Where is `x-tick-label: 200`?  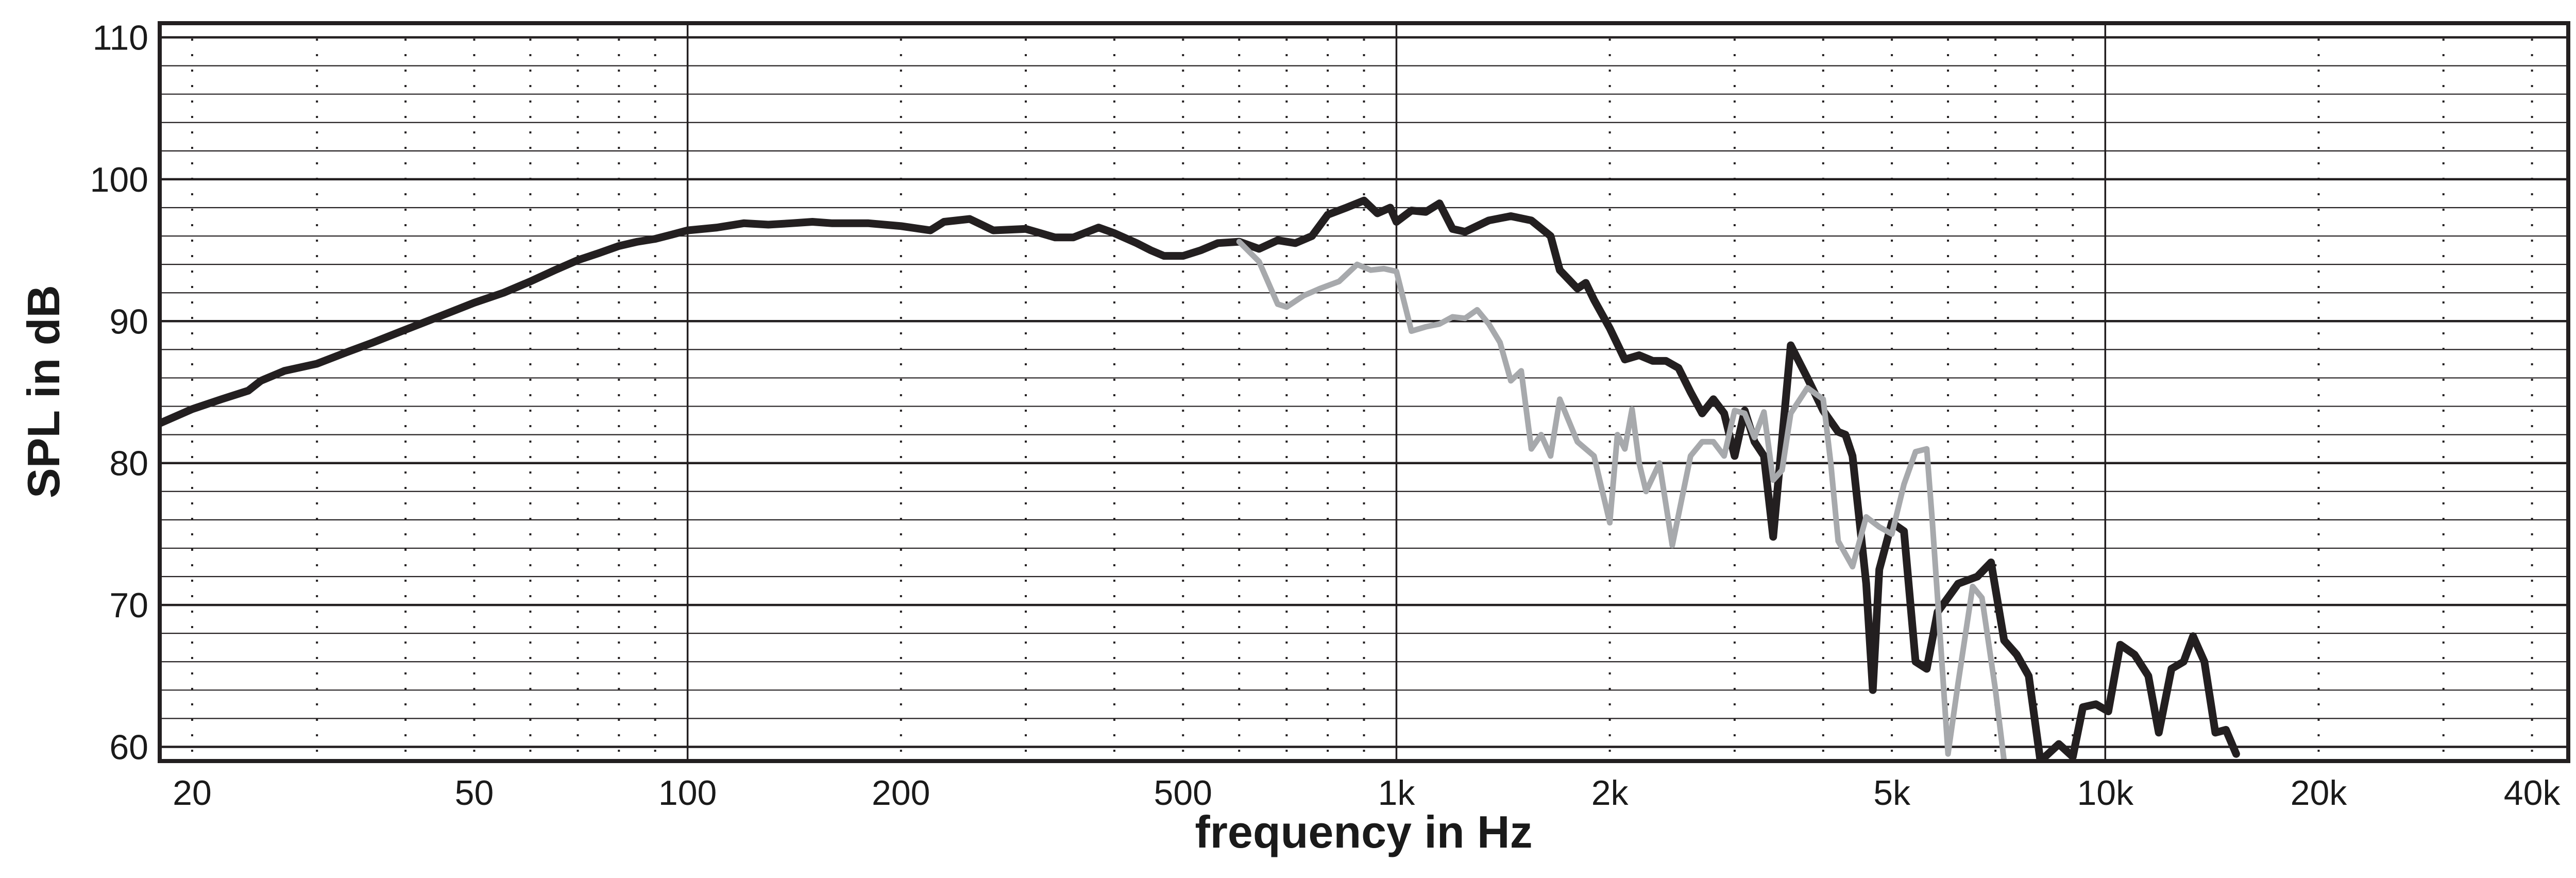 x-tick-label: 200 is located at coordinates (901, 793).